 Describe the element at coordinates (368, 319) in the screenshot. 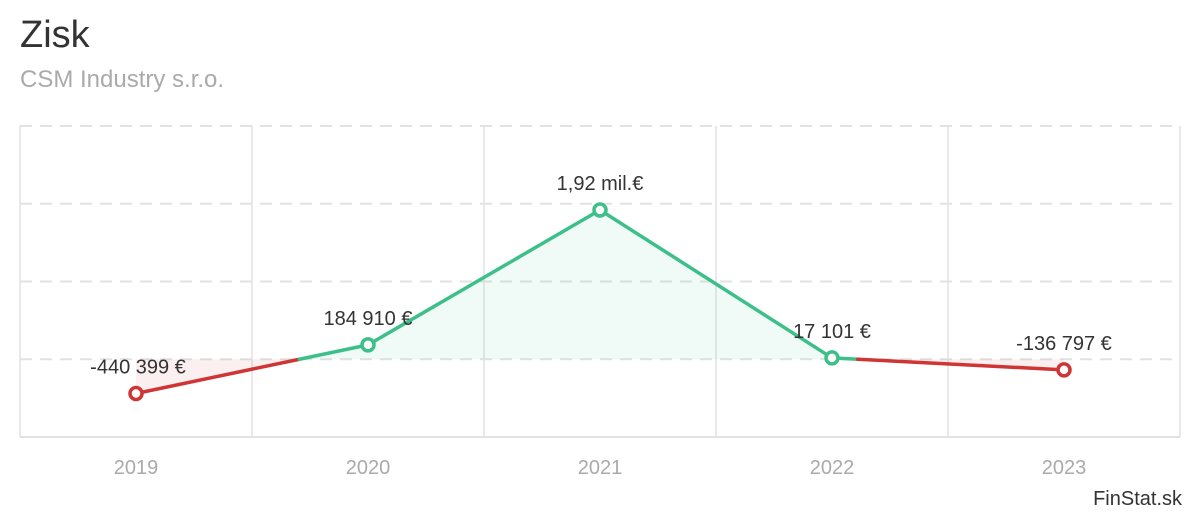

I see `data-label-2020: 184 910 €` at that location.